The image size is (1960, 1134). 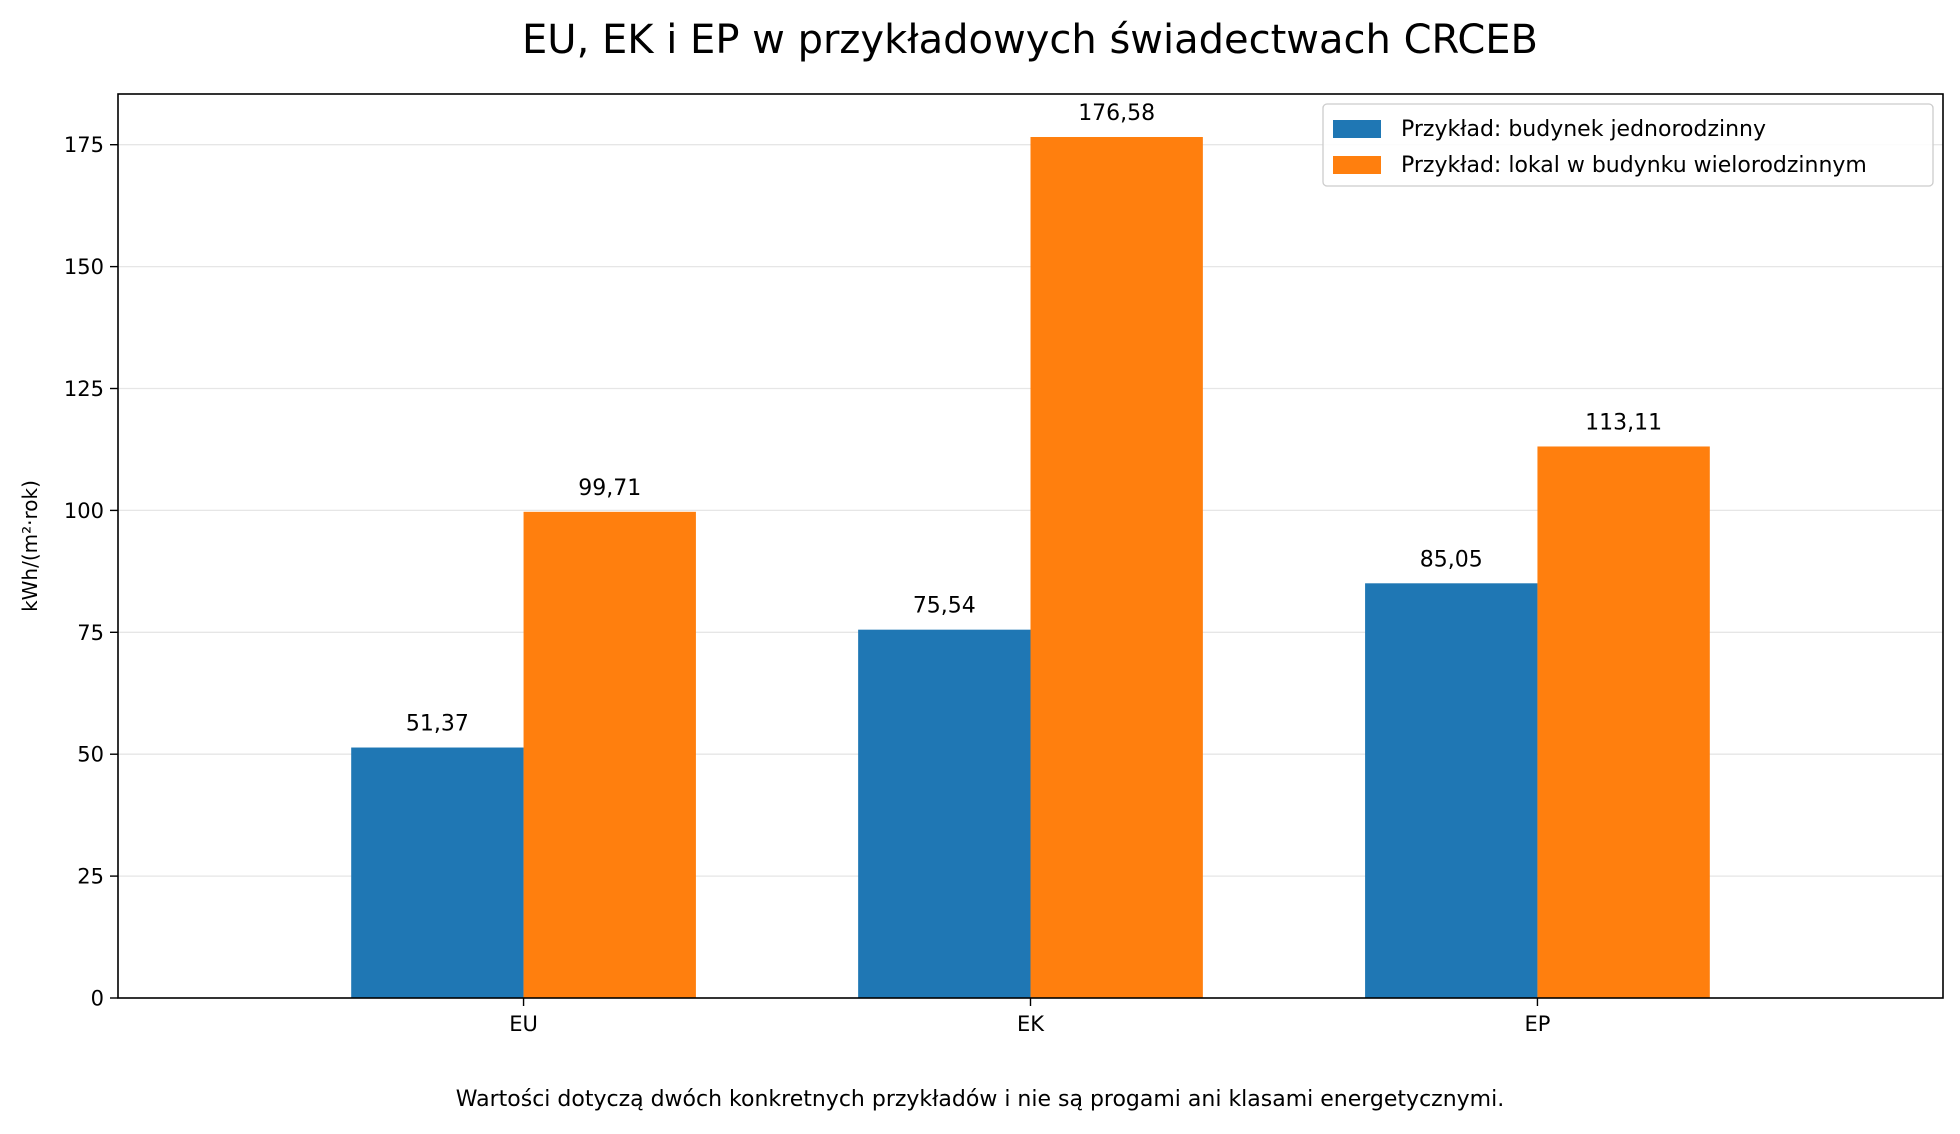 I want to click on y-tick-label: 175, so click(x=84, y=145).